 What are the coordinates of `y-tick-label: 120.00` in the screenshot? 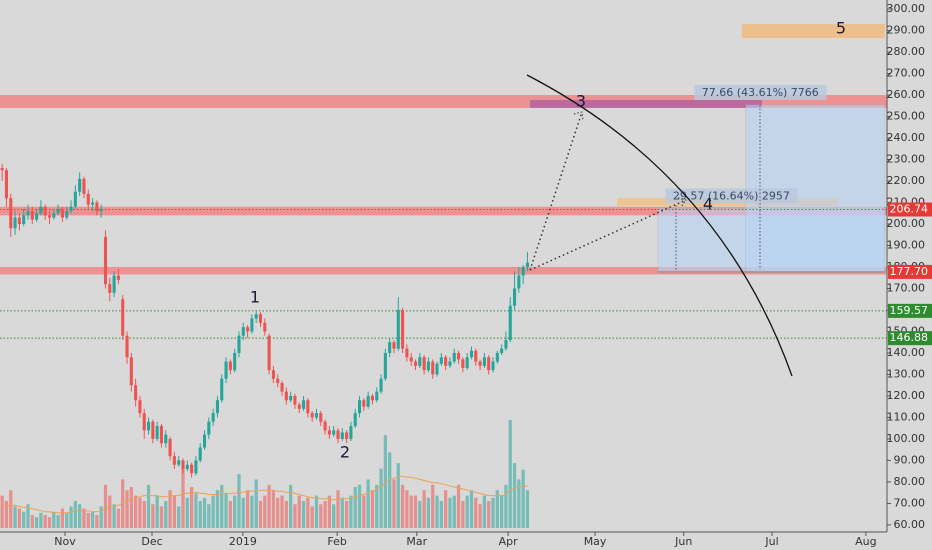 It's located at (906, 395).